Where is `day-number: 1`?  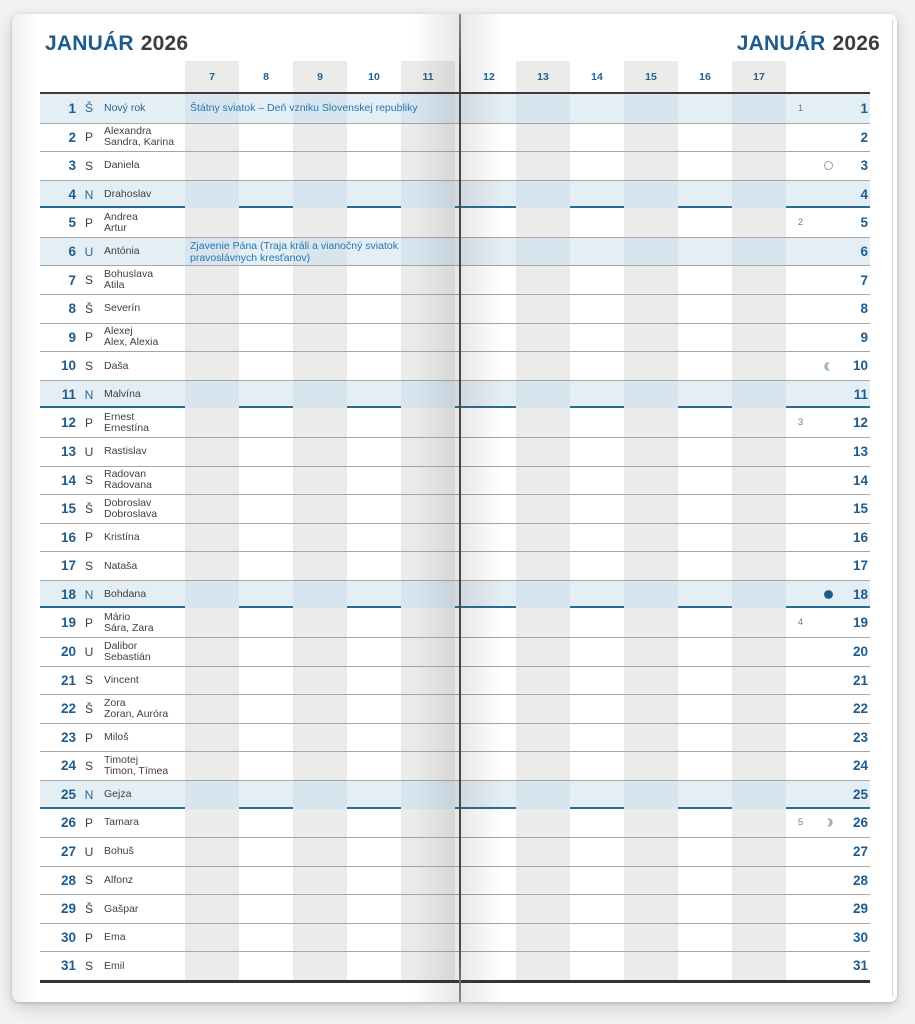
day-number: 1 is located at coordinates (72, 108).